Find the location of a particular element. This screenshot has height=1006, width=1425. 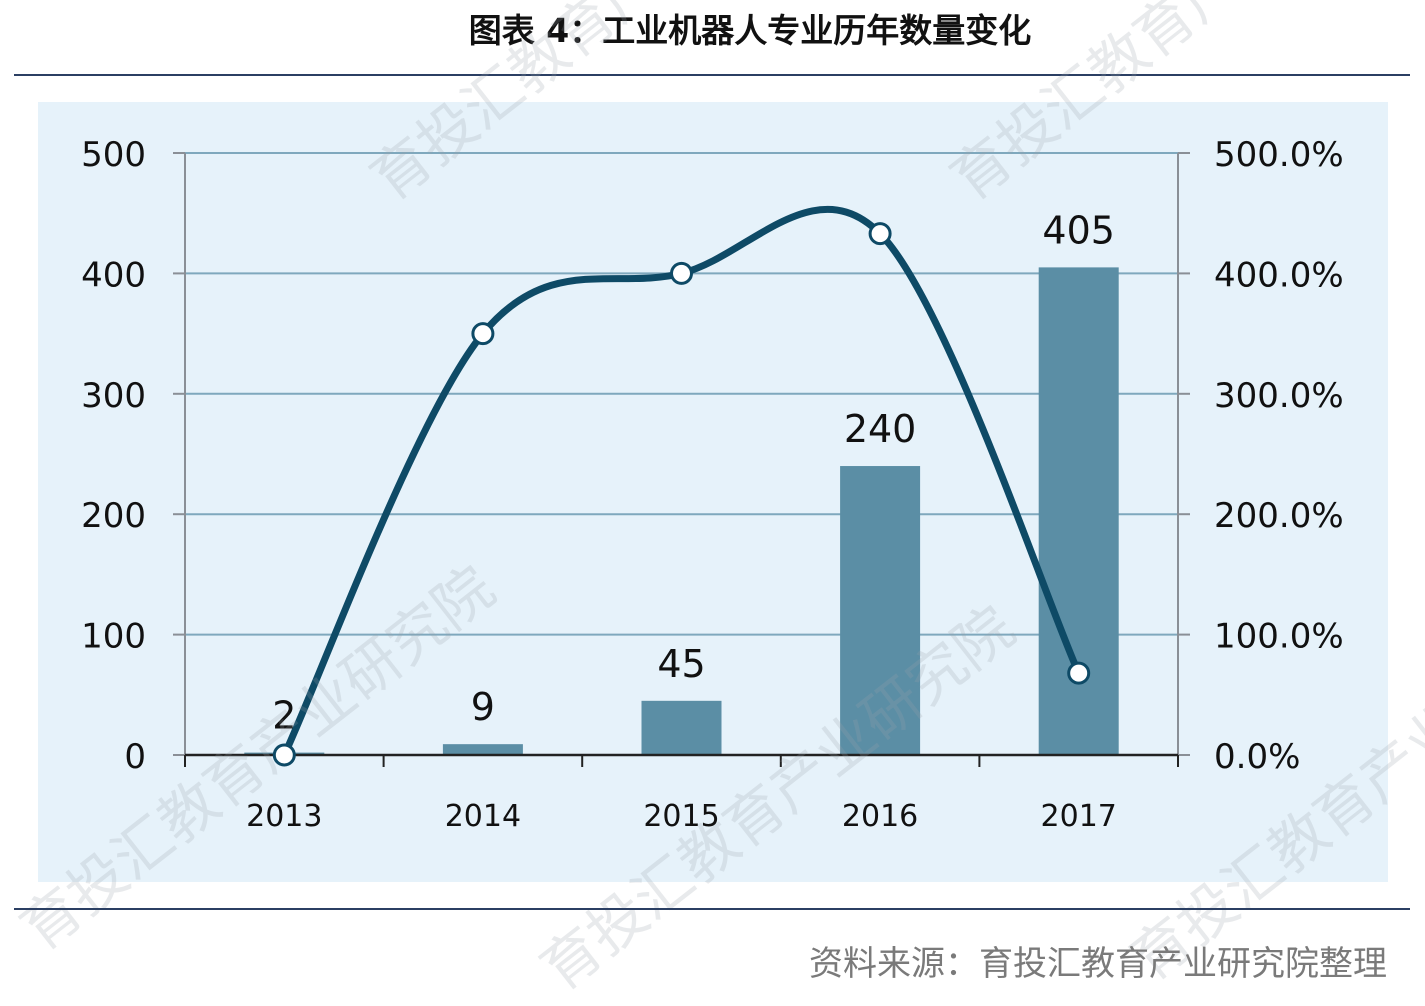

x-tick-label: 2017 is located at coordinates (1079, 816).